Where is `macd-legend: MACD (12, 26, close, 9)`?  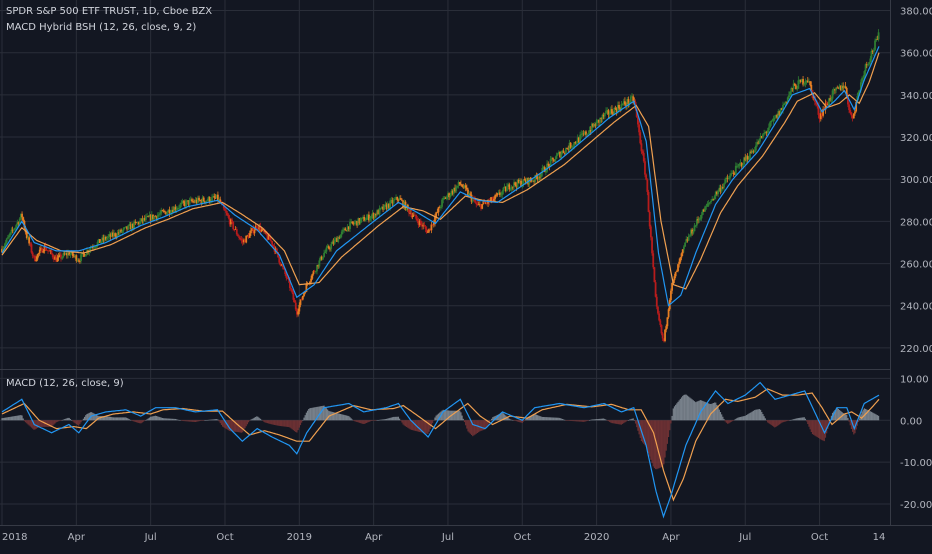 macd-legend: MACD (12, 26, close, 9) is located at coordinates (65, 383).